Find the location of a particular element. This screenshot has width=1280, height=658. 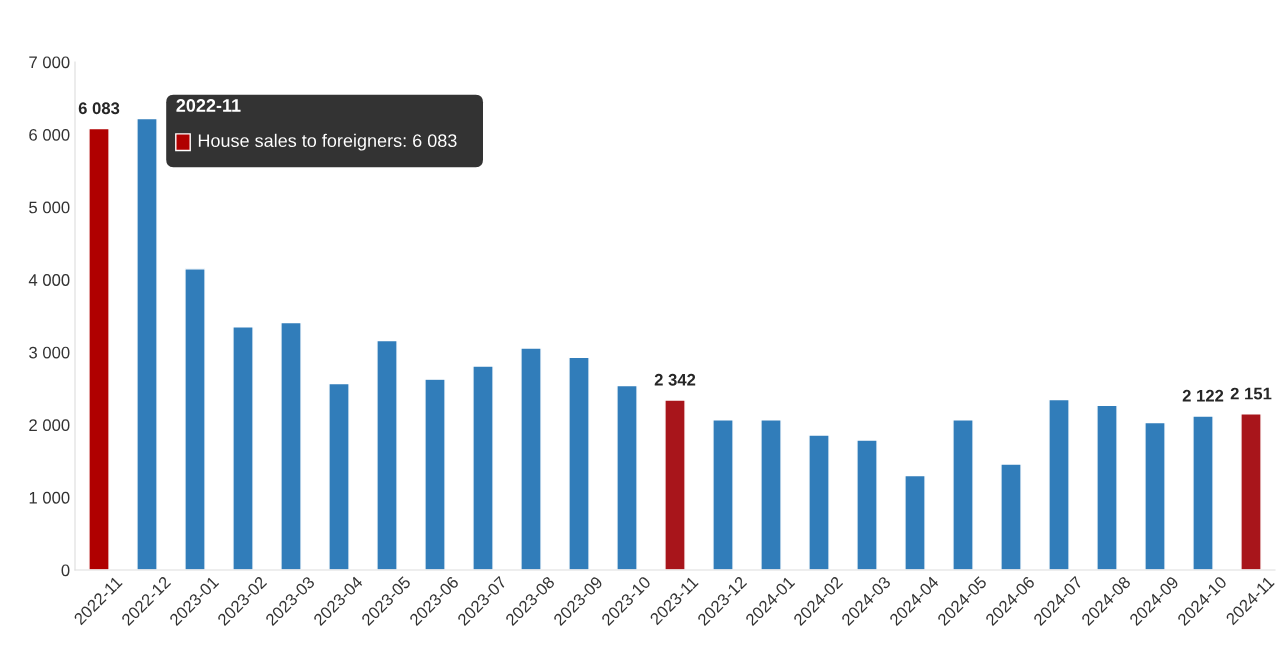

y-tick-label: 6 000 is located at coordinates (49, 134).